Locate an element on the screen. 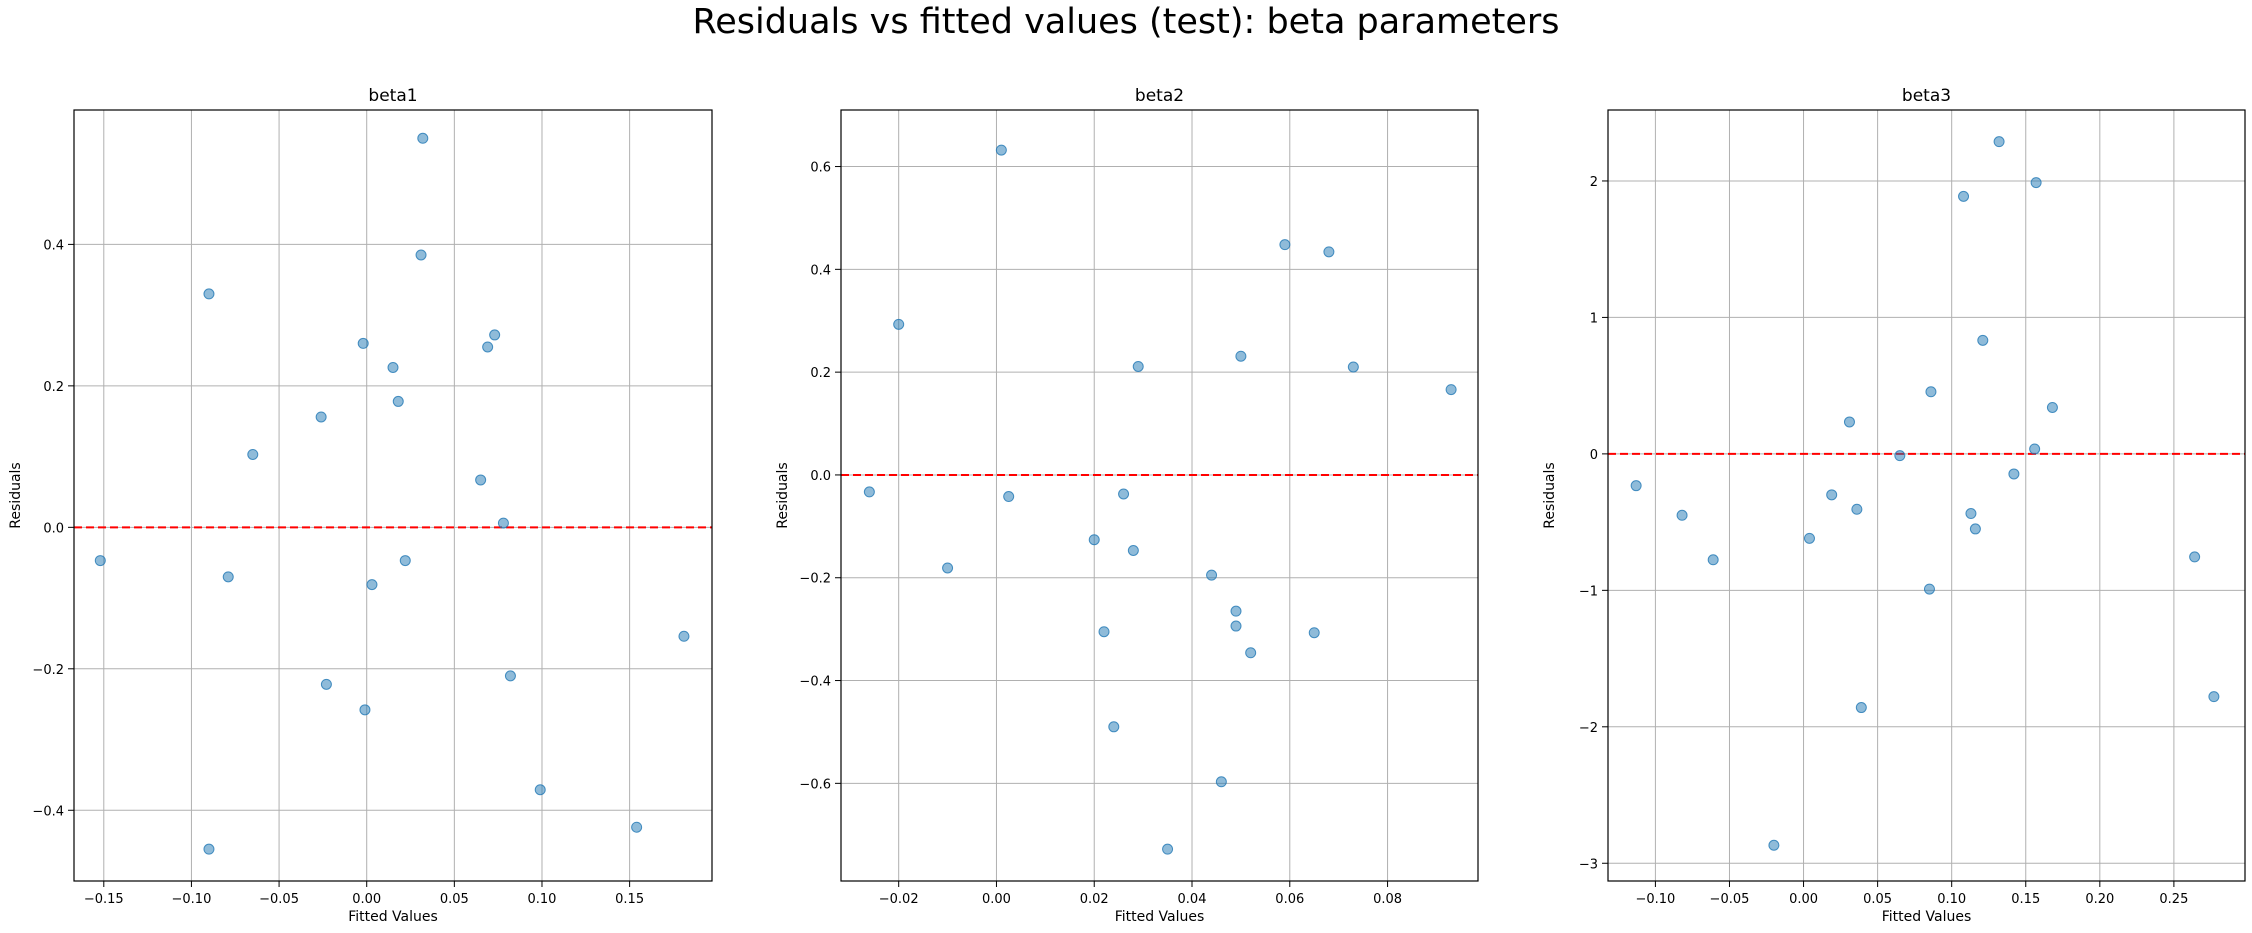 The width and height of the screenshot is (2252, 933). x-tick-label: −0.02 is located at coordinates (899, 899).